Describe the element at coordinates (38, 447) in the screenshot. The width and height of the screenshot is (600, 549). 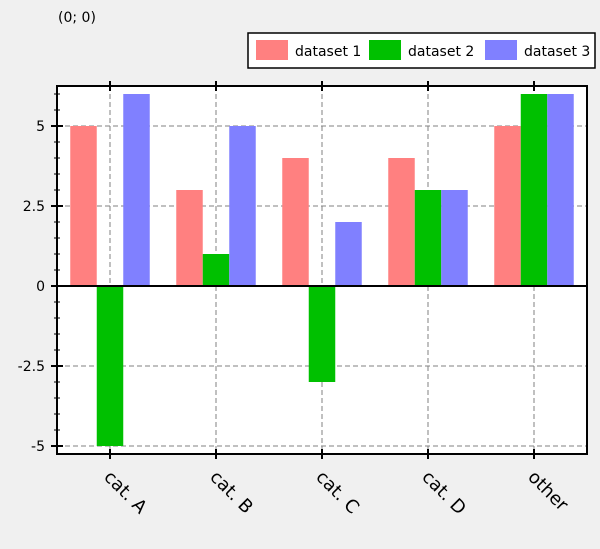
I see `y-tick-label: -5` at that location.